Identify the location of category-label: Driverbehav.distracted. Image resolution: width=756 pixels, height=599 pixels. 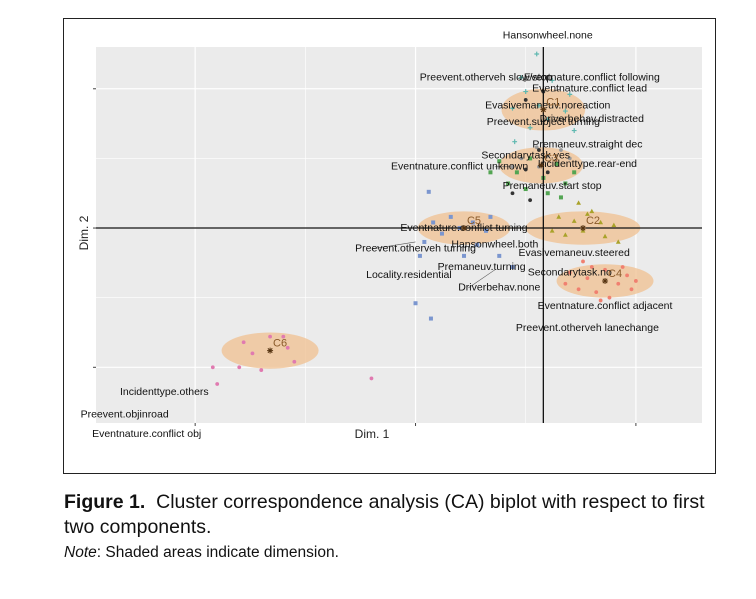
(592, 119).